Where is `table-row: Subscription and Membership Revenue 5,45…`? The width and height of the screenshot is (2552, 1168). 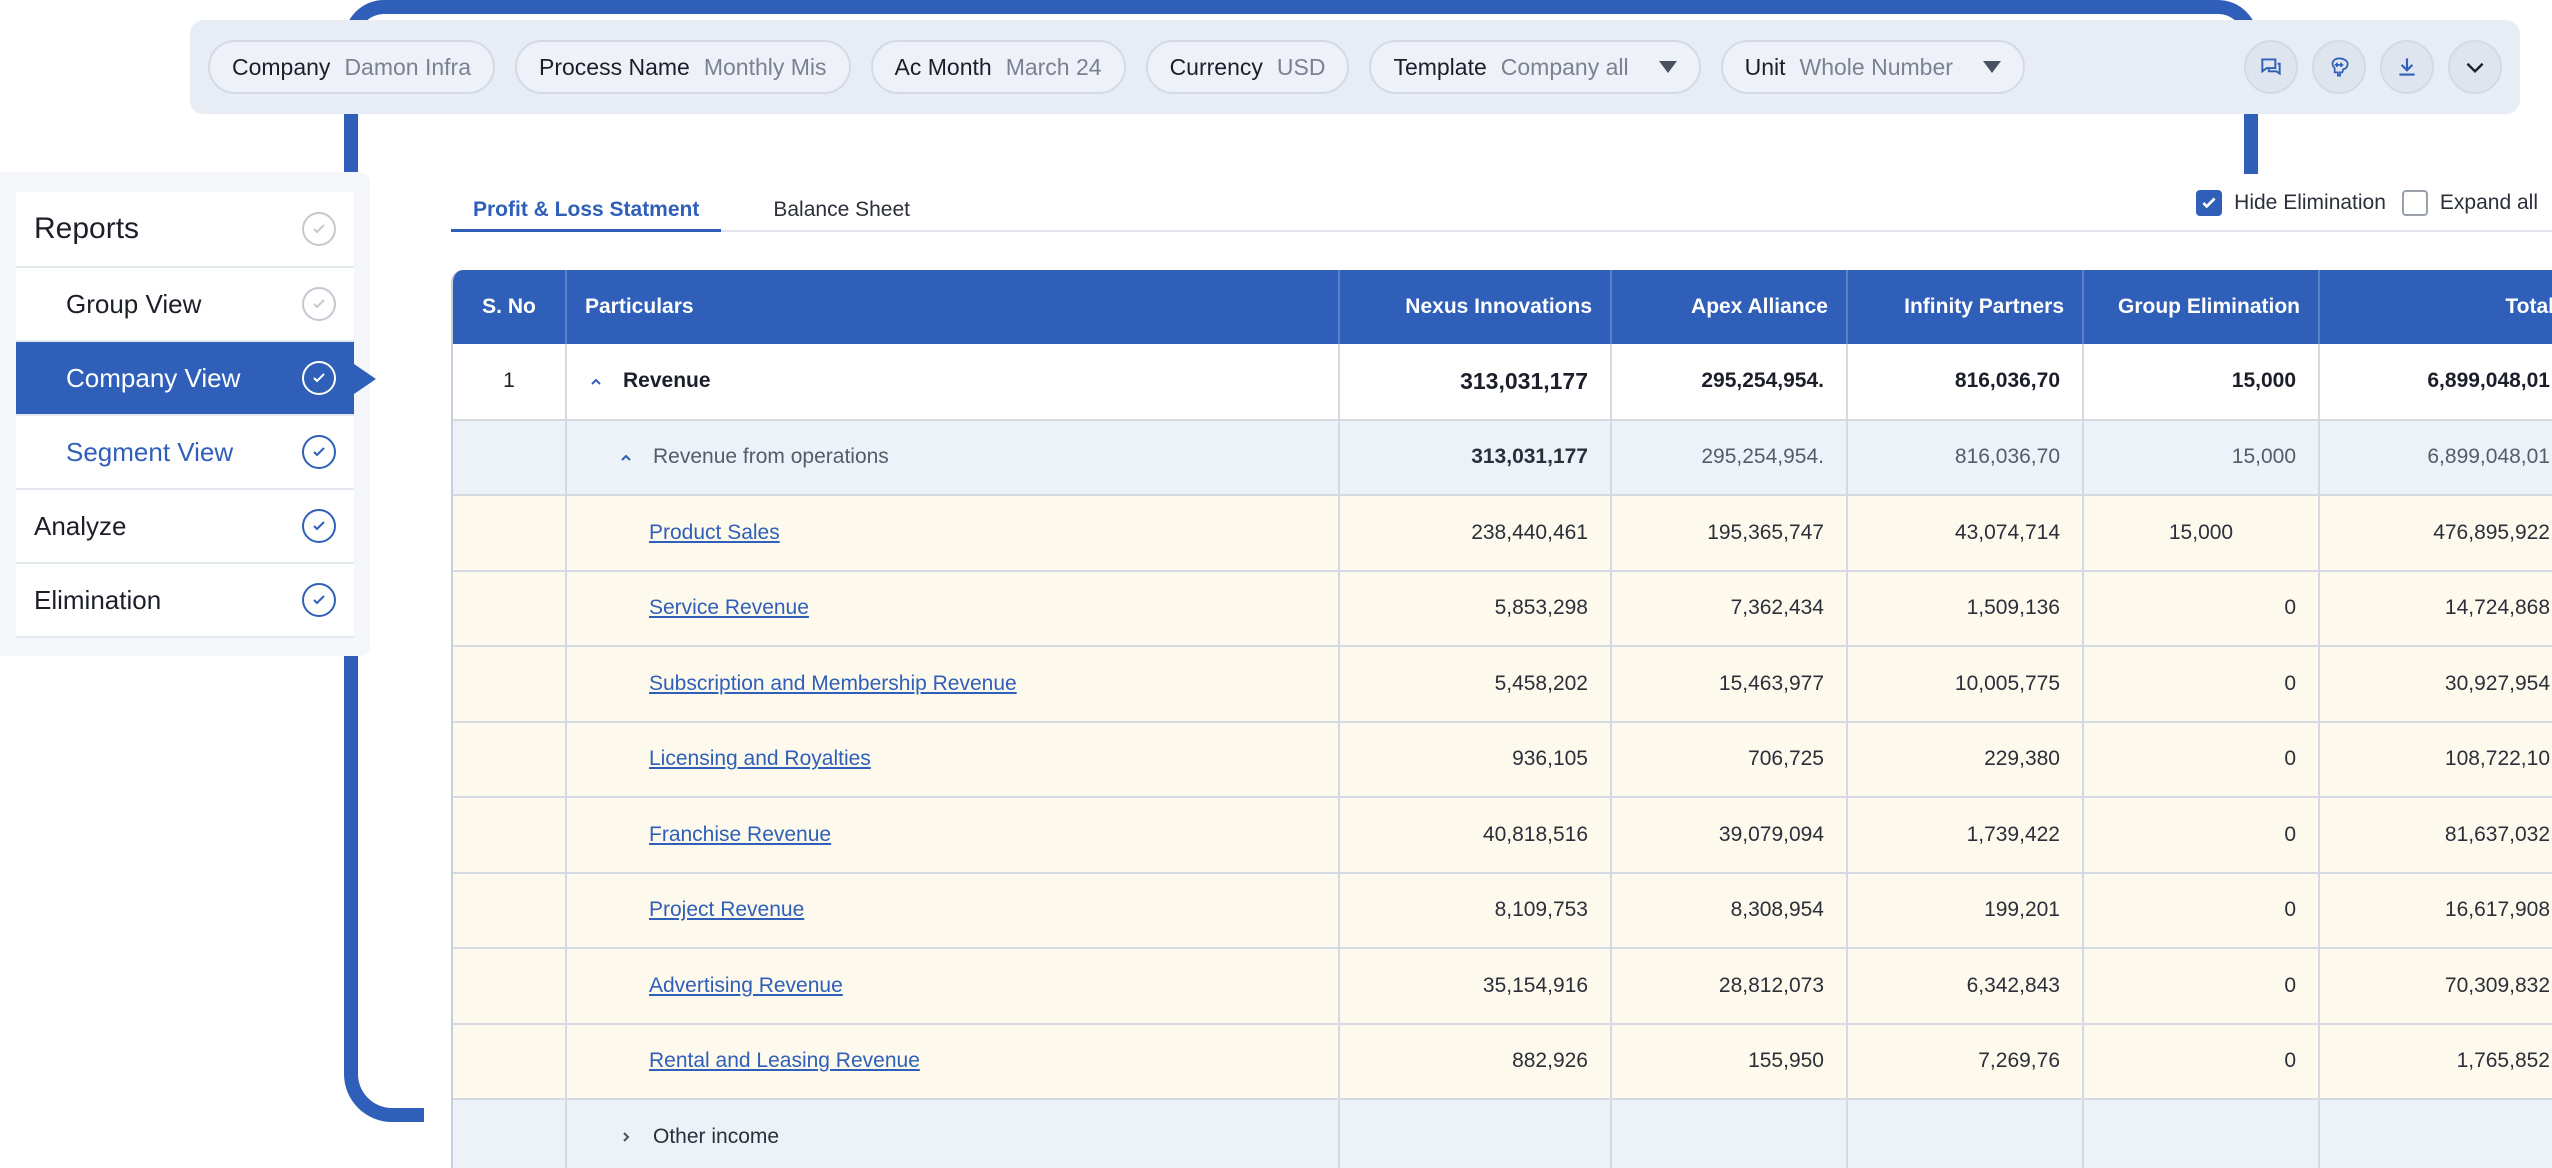 table-row: Subscription and Membership Revenue 5,45… is located at coordinates (1502, 684).